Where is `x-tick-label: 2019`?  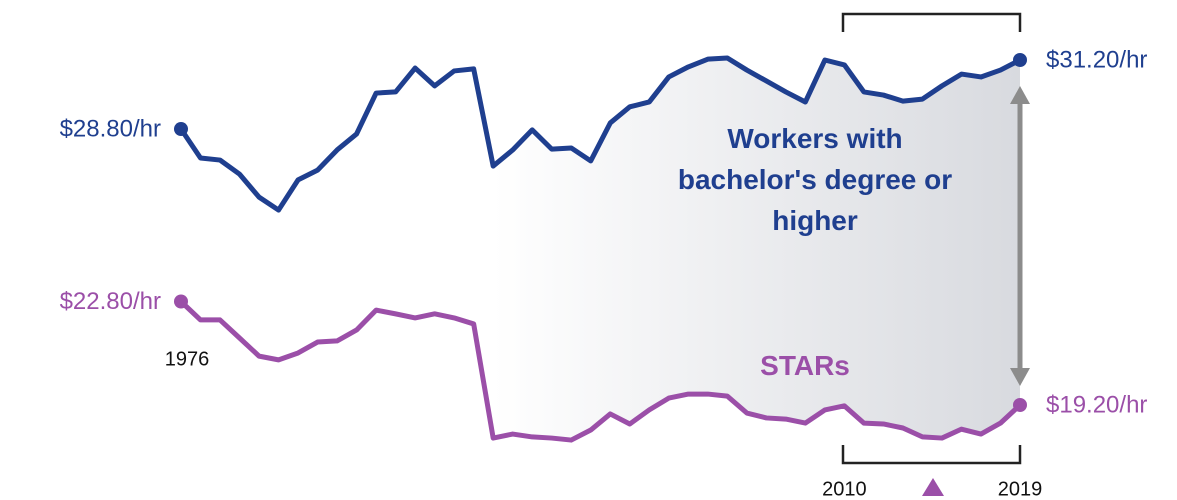 x-tick-label: 2019 is located at coordinates (1020, 489).